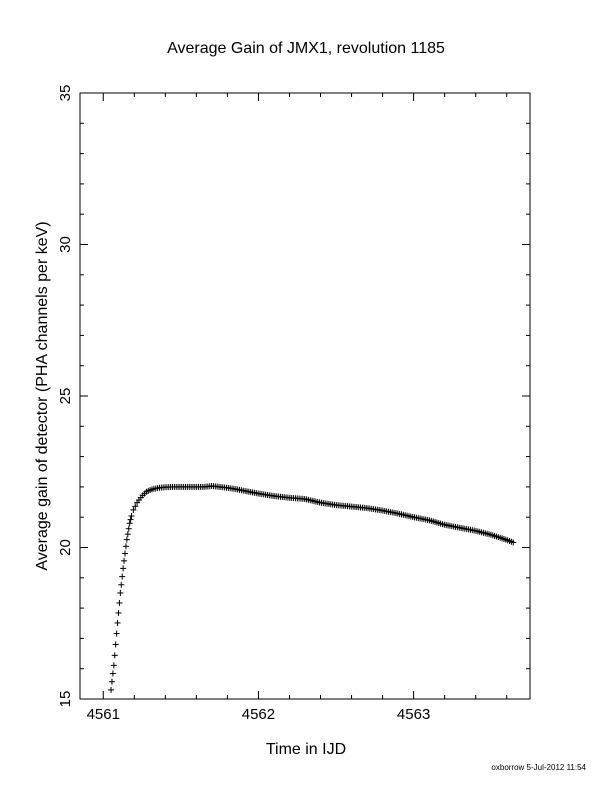 The width and height of the screenshot is (612, 792). I want to click on footer-stamp: oxborrow 5-Jul-2012 11:54, so click(538, 767).